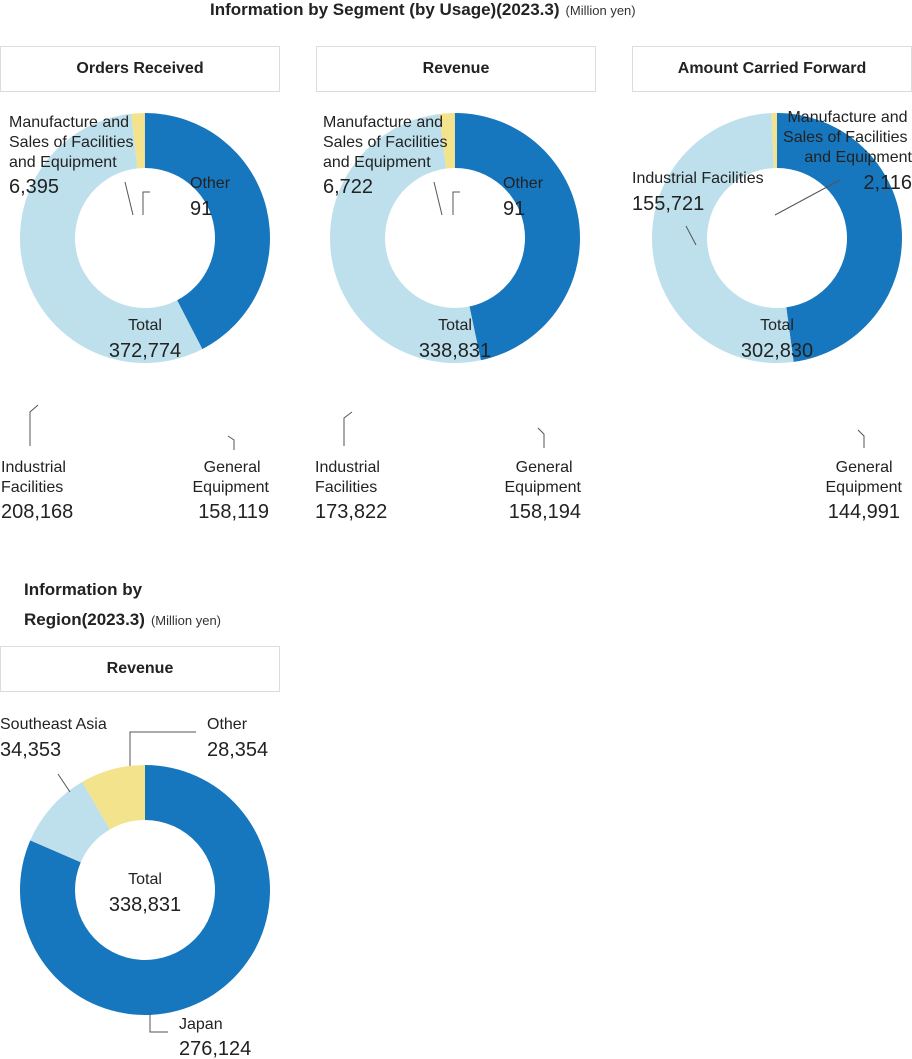  I want to click on chart-header-orders-received: Orders Received, so click(140, 69).